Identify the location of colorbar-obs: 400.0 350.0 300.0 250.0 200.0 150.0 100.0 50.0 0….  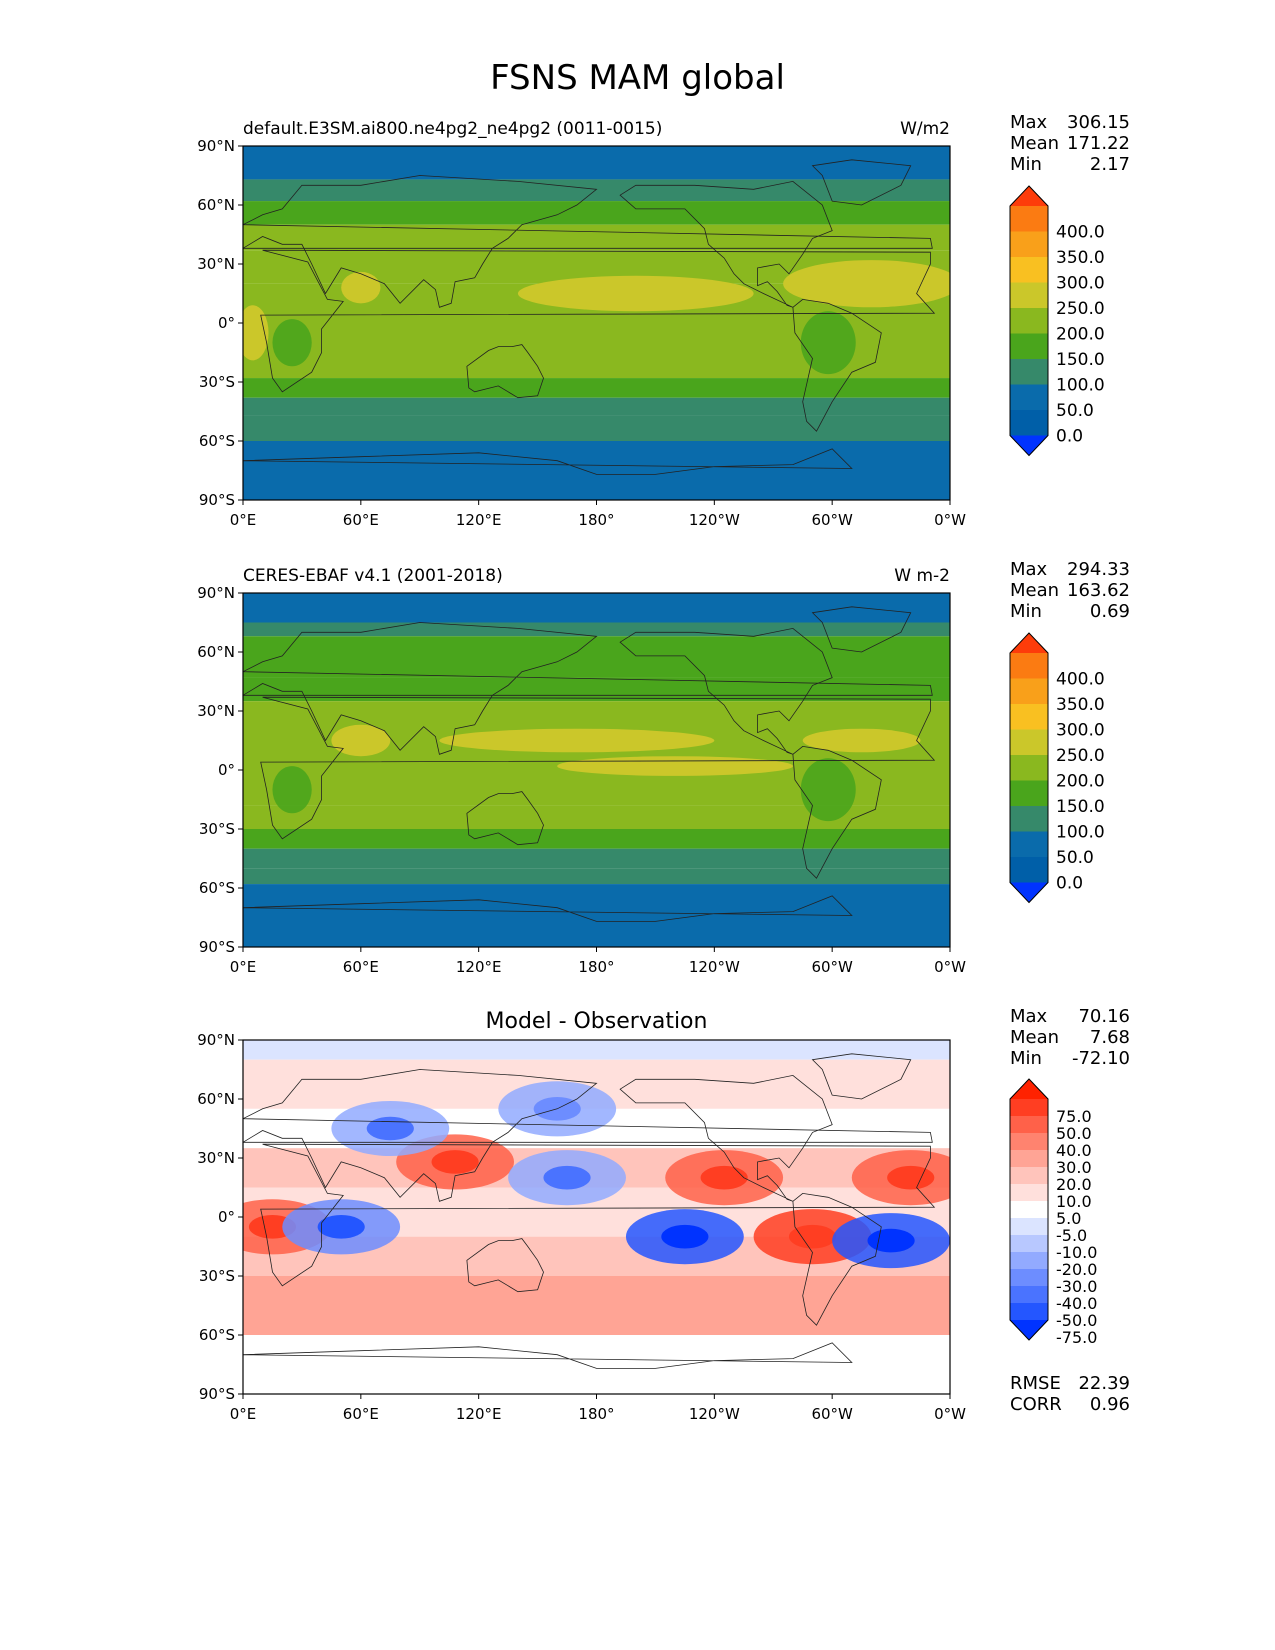
(1057, 768).